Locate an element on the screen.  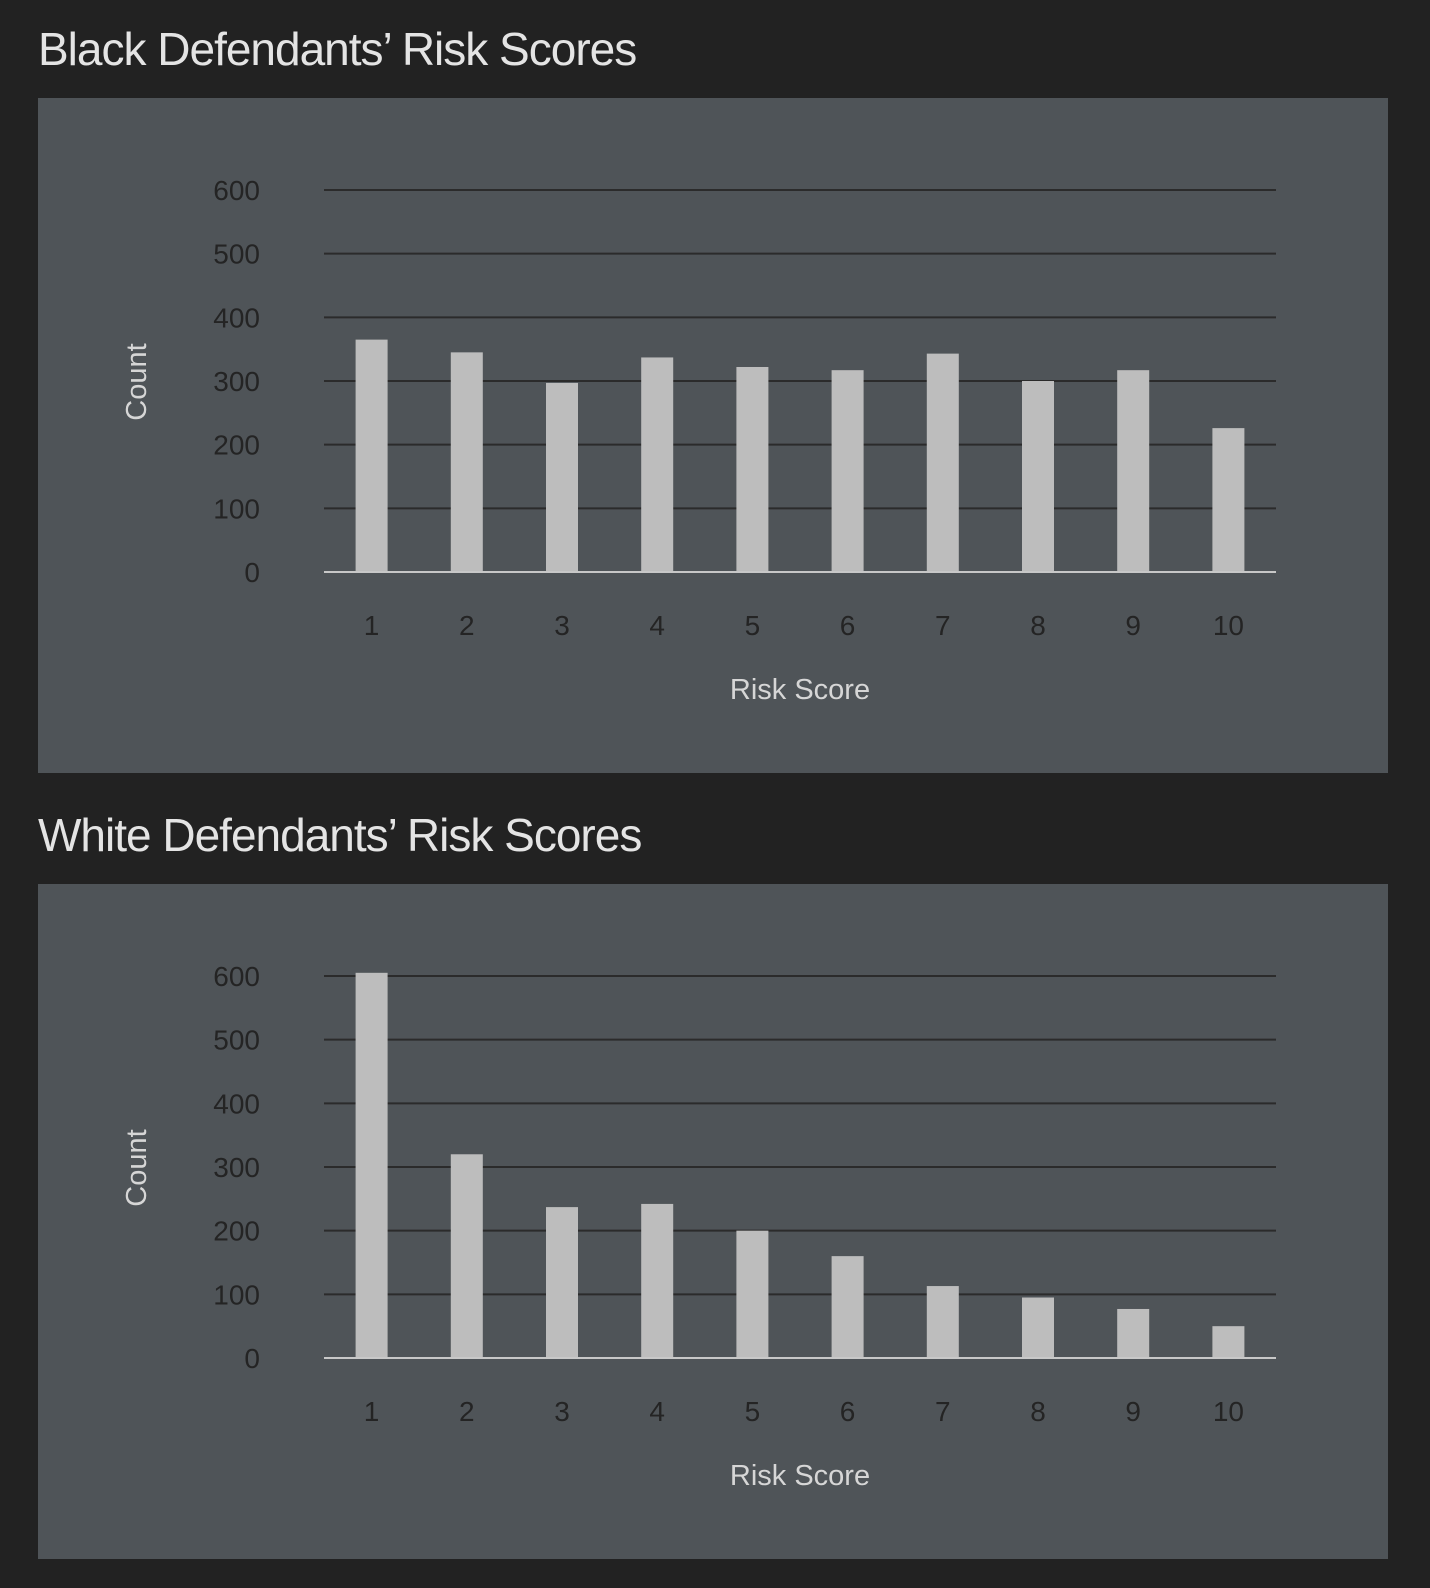
chart-title-black: Black Defendants’ Risk Scores is located at coordinates (337, 49).